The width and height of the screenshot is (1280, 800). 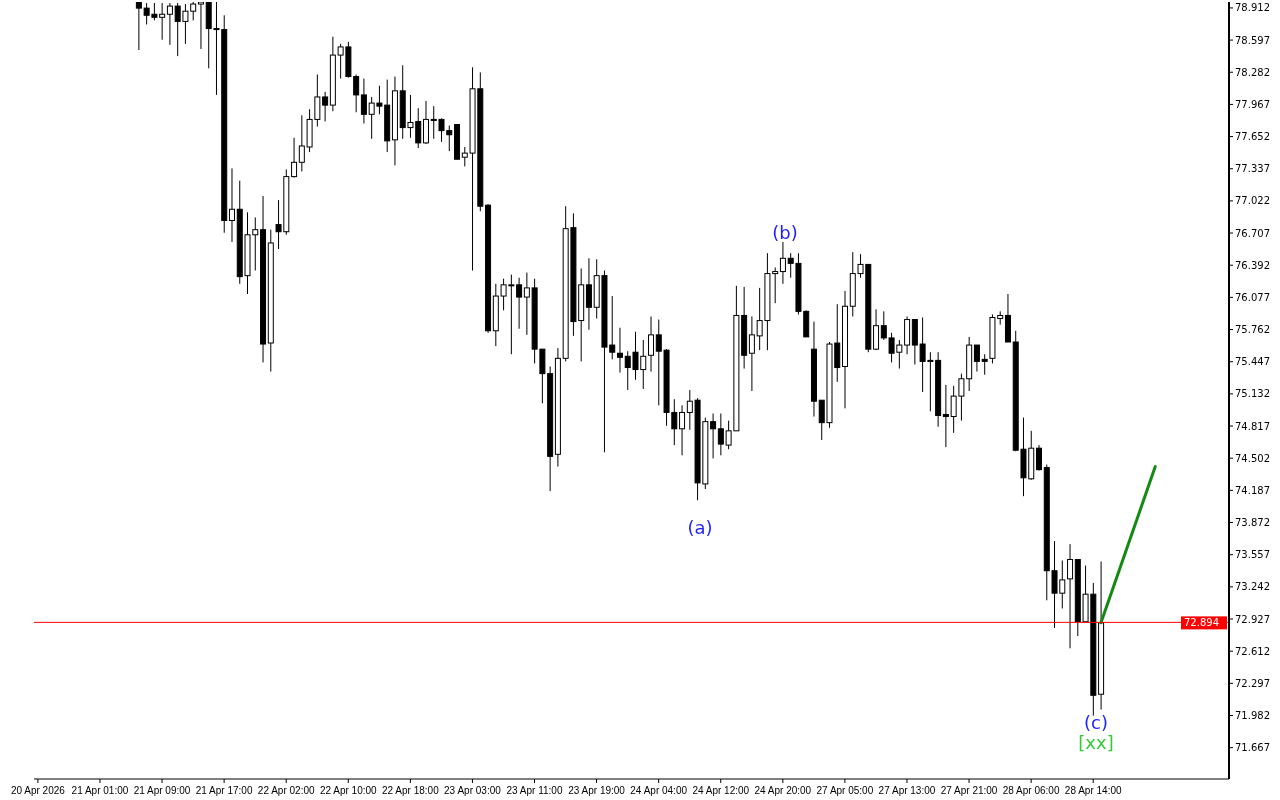 What do you see at coordinates (1252, 619) in the screenshot?
I see `y-tick-label: 72.927` at bounding box center [1252, 619].